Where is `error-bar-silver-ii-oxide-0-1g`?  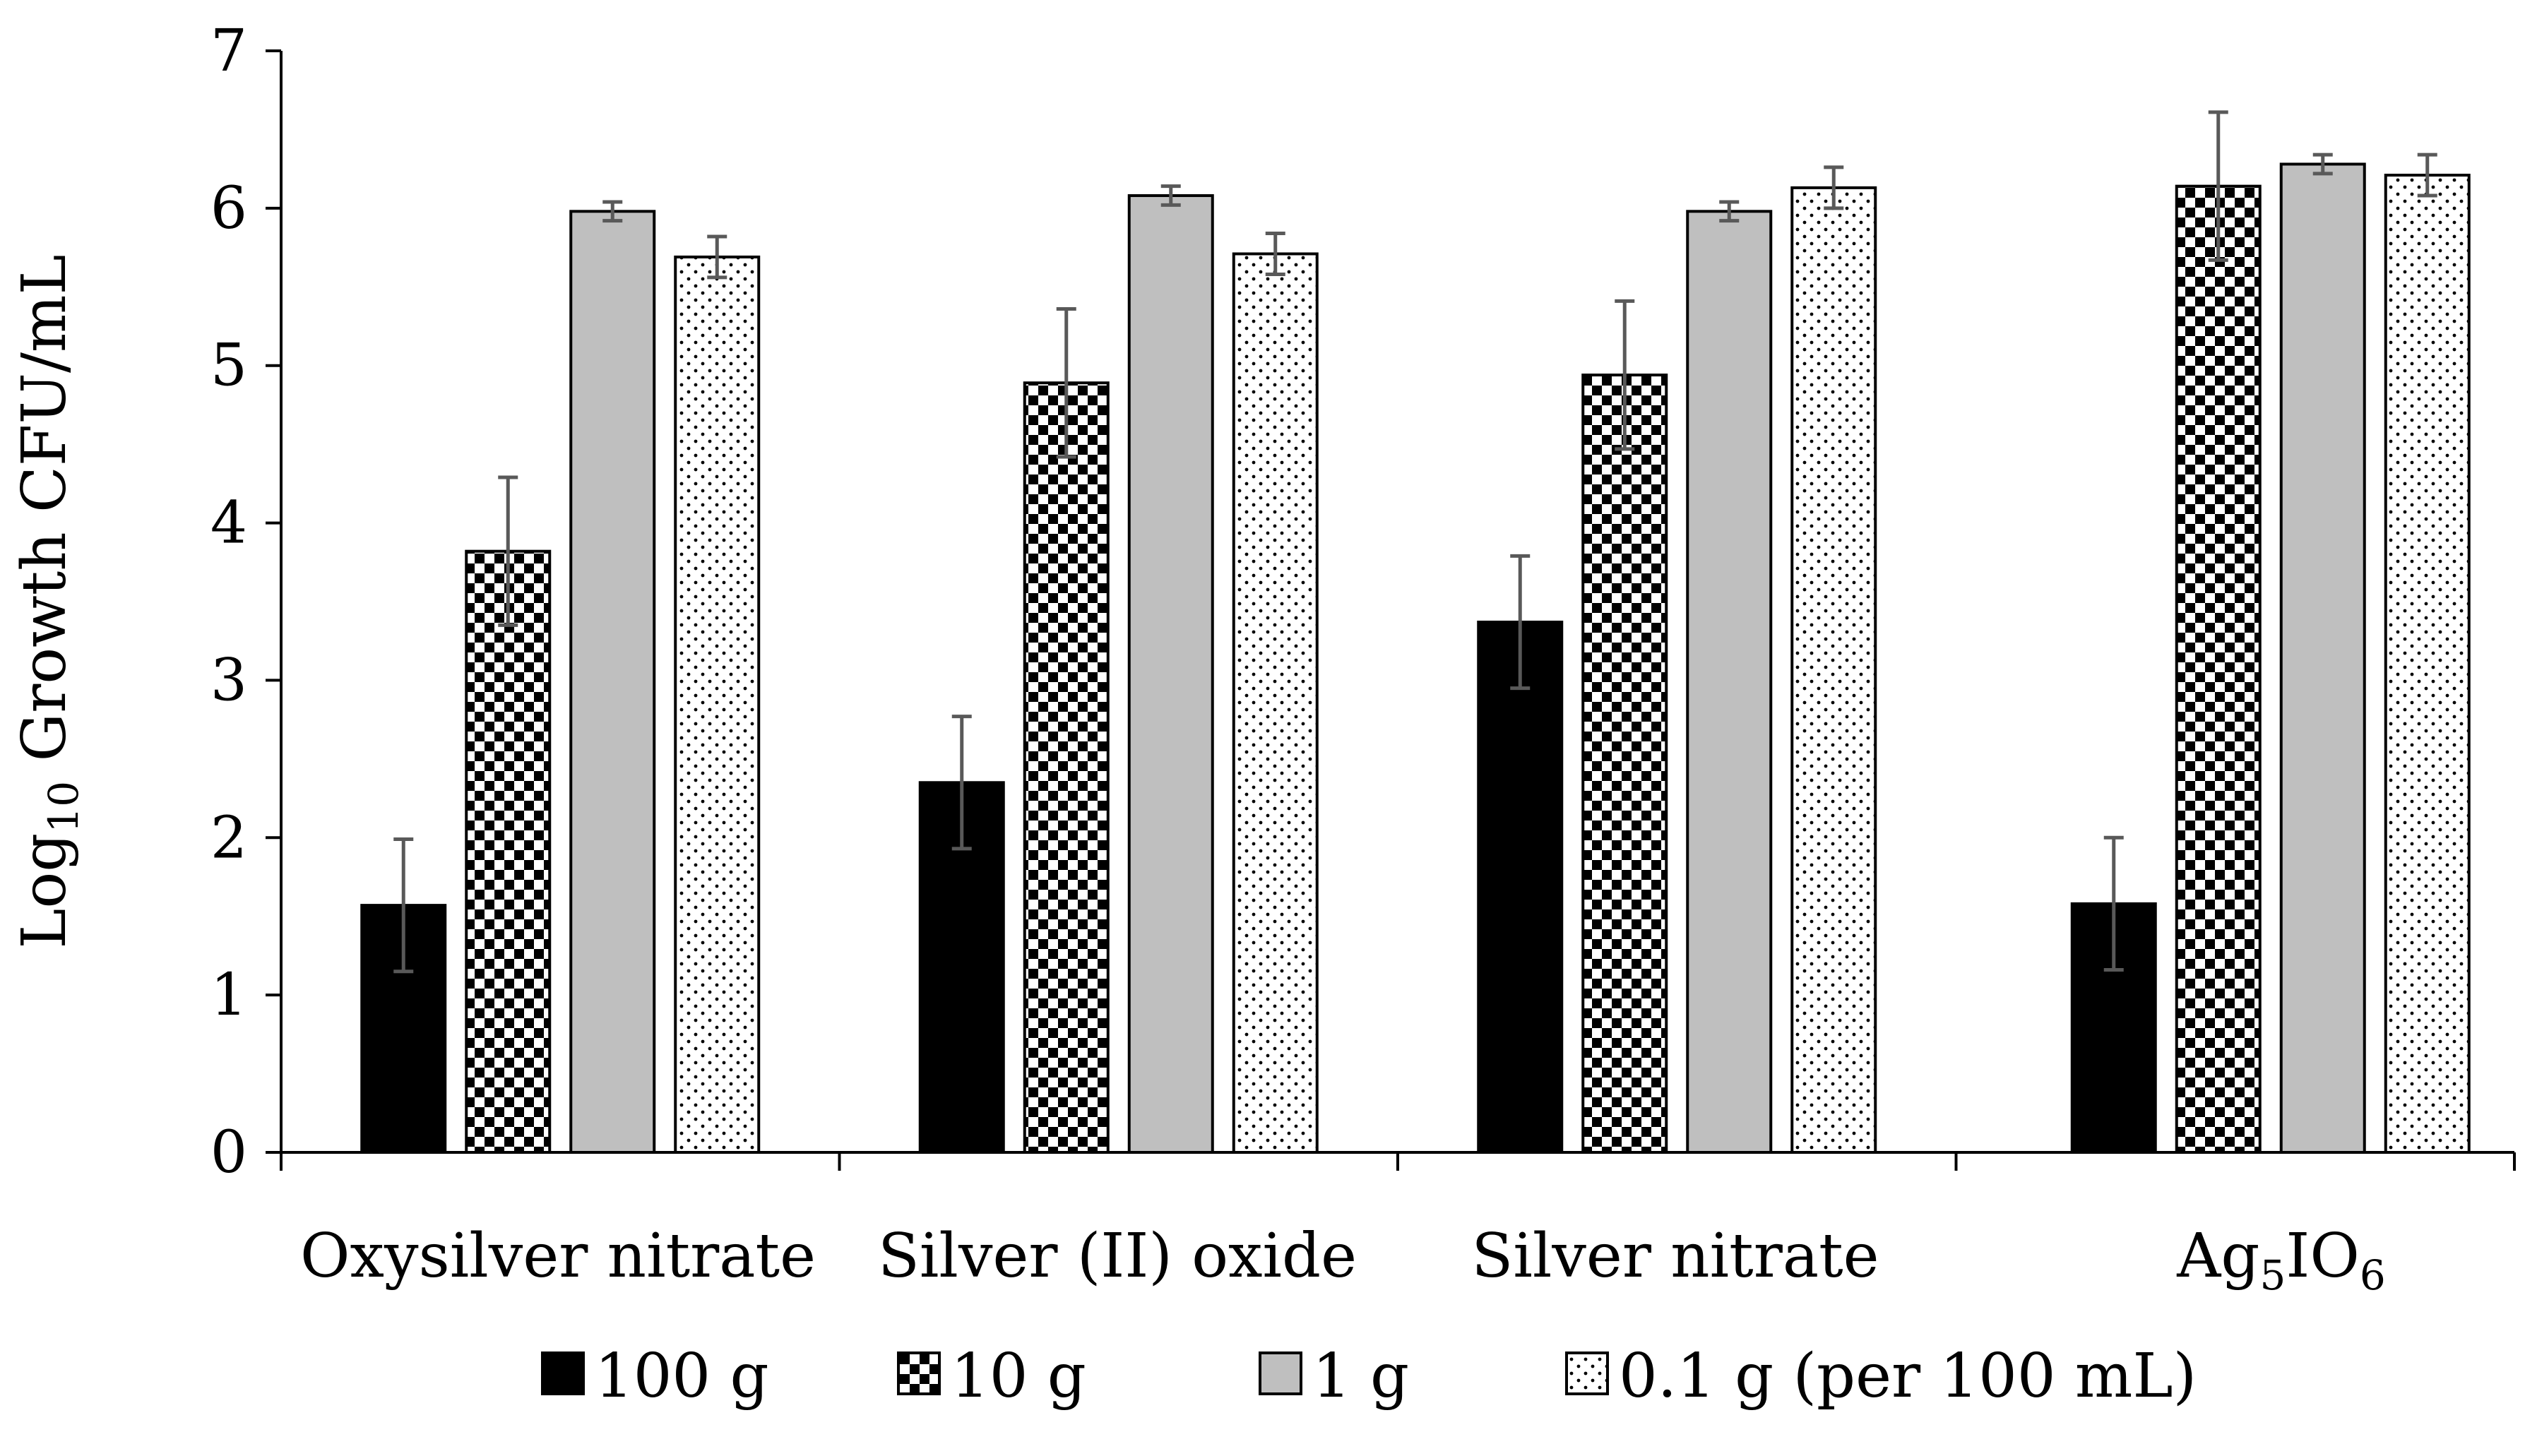
error-bar-silver-ii-oxide-0-1g is located at coordinates (1275, 254).